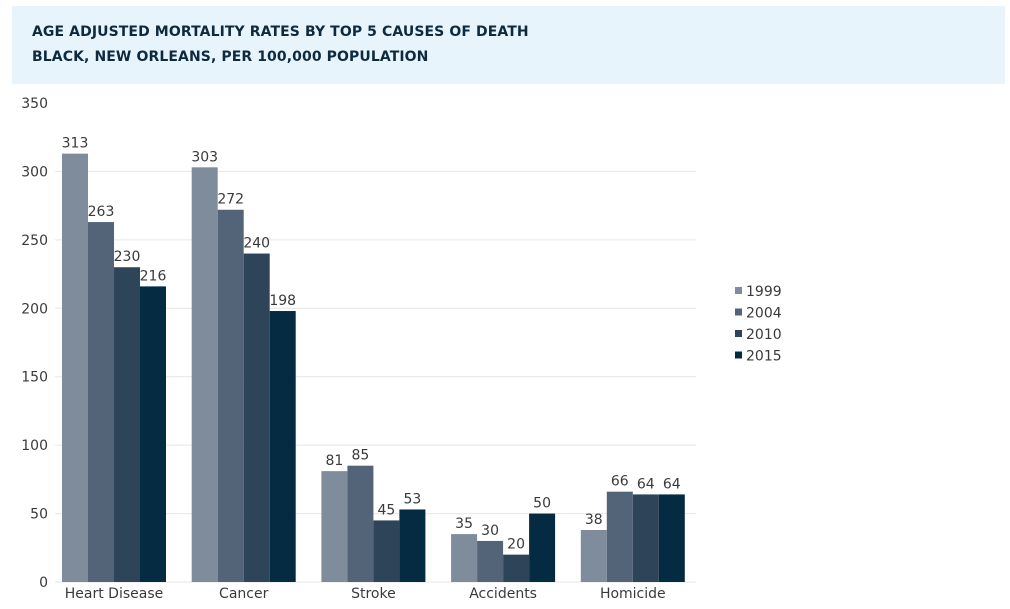  What do you see at coordinates (34, 446) in the screenshot?
I see `y-tick-label: 100` at bounding box center [34, 446].